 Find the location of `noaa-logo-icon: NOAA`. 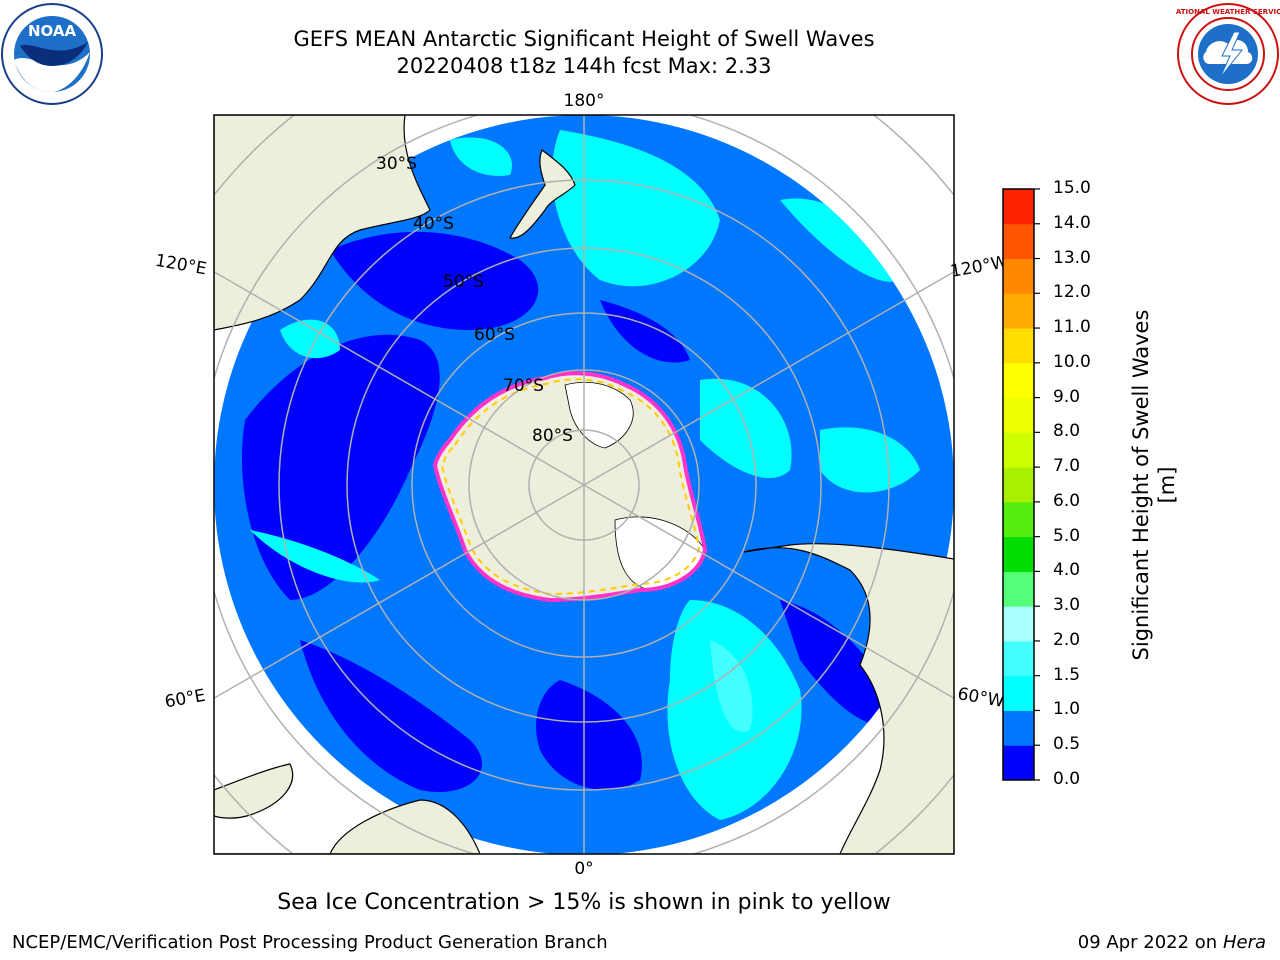

noaa-logo-icon: NOAA is located at coordinates (52, 54).